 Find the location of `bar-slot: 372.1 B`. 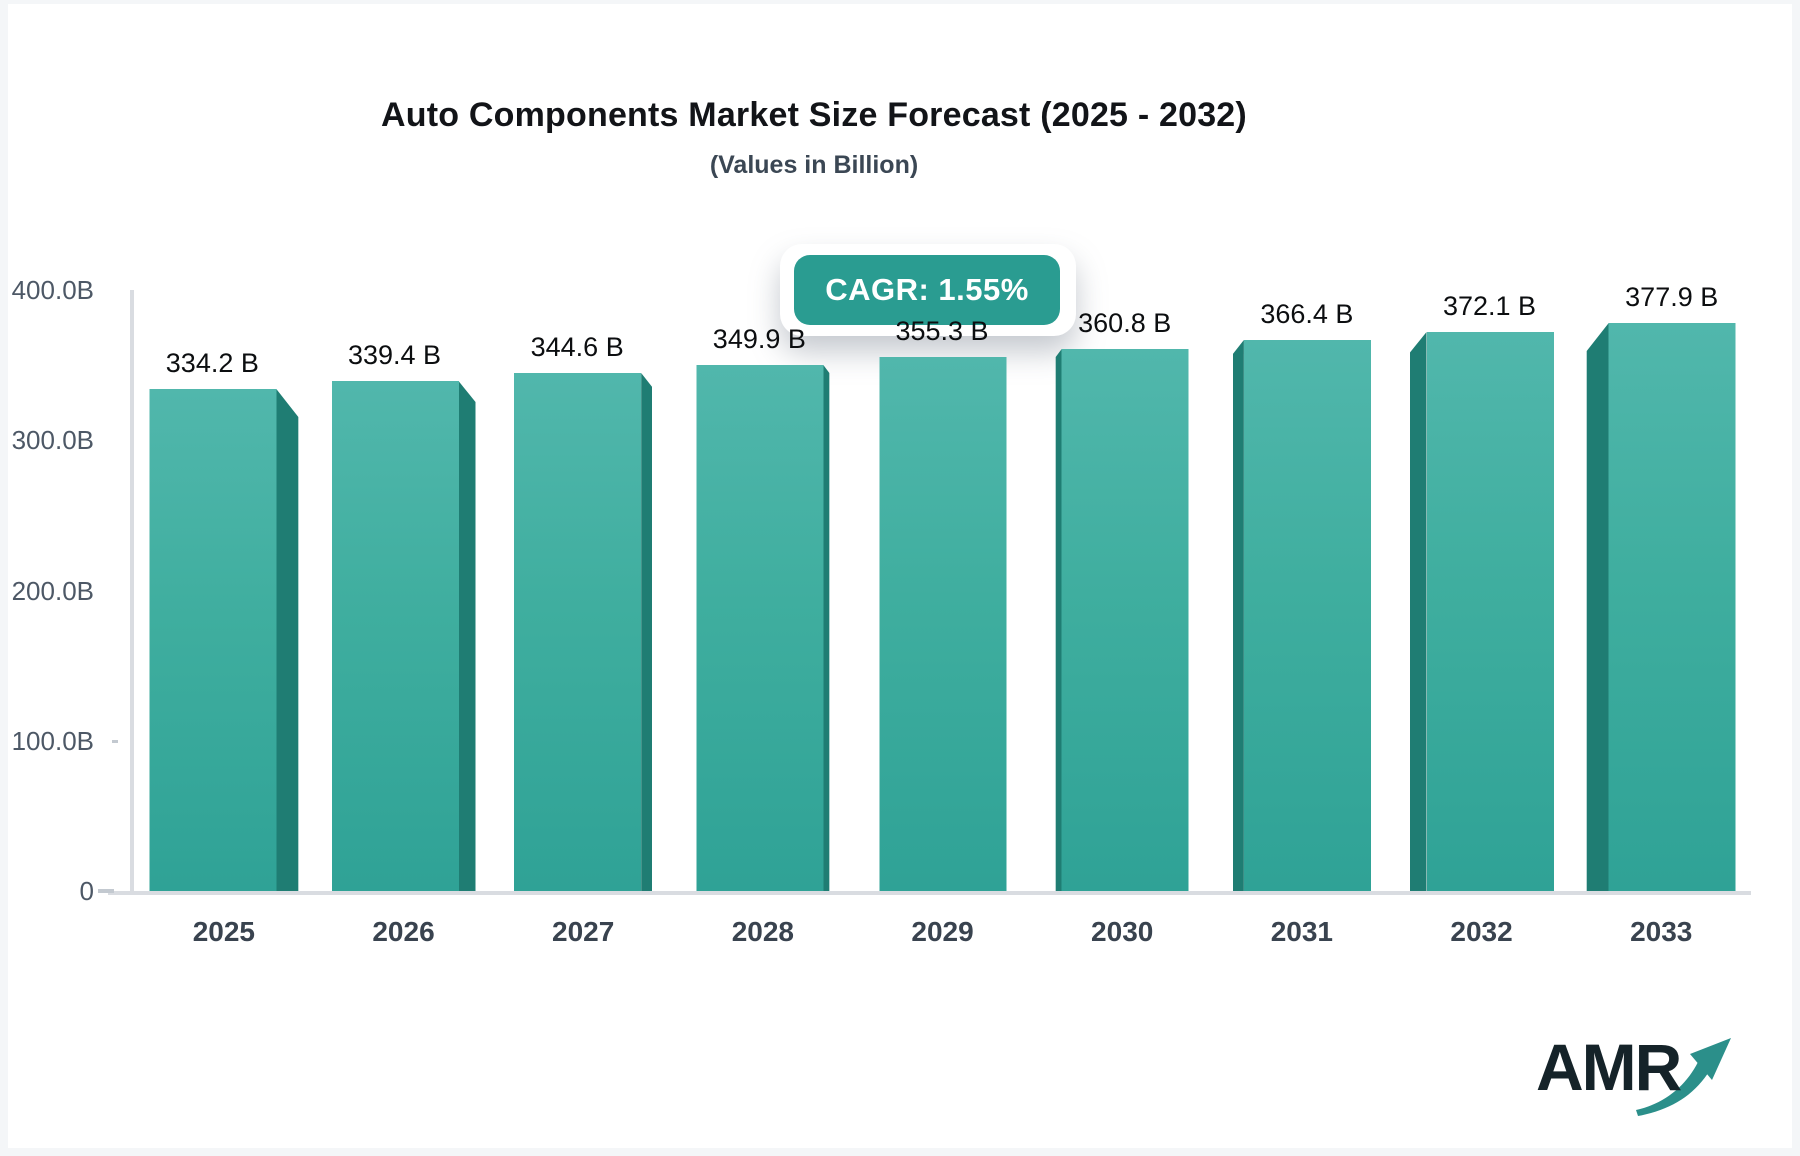

bar-slot: 372.1 B is located at coordinates (1482, 590).